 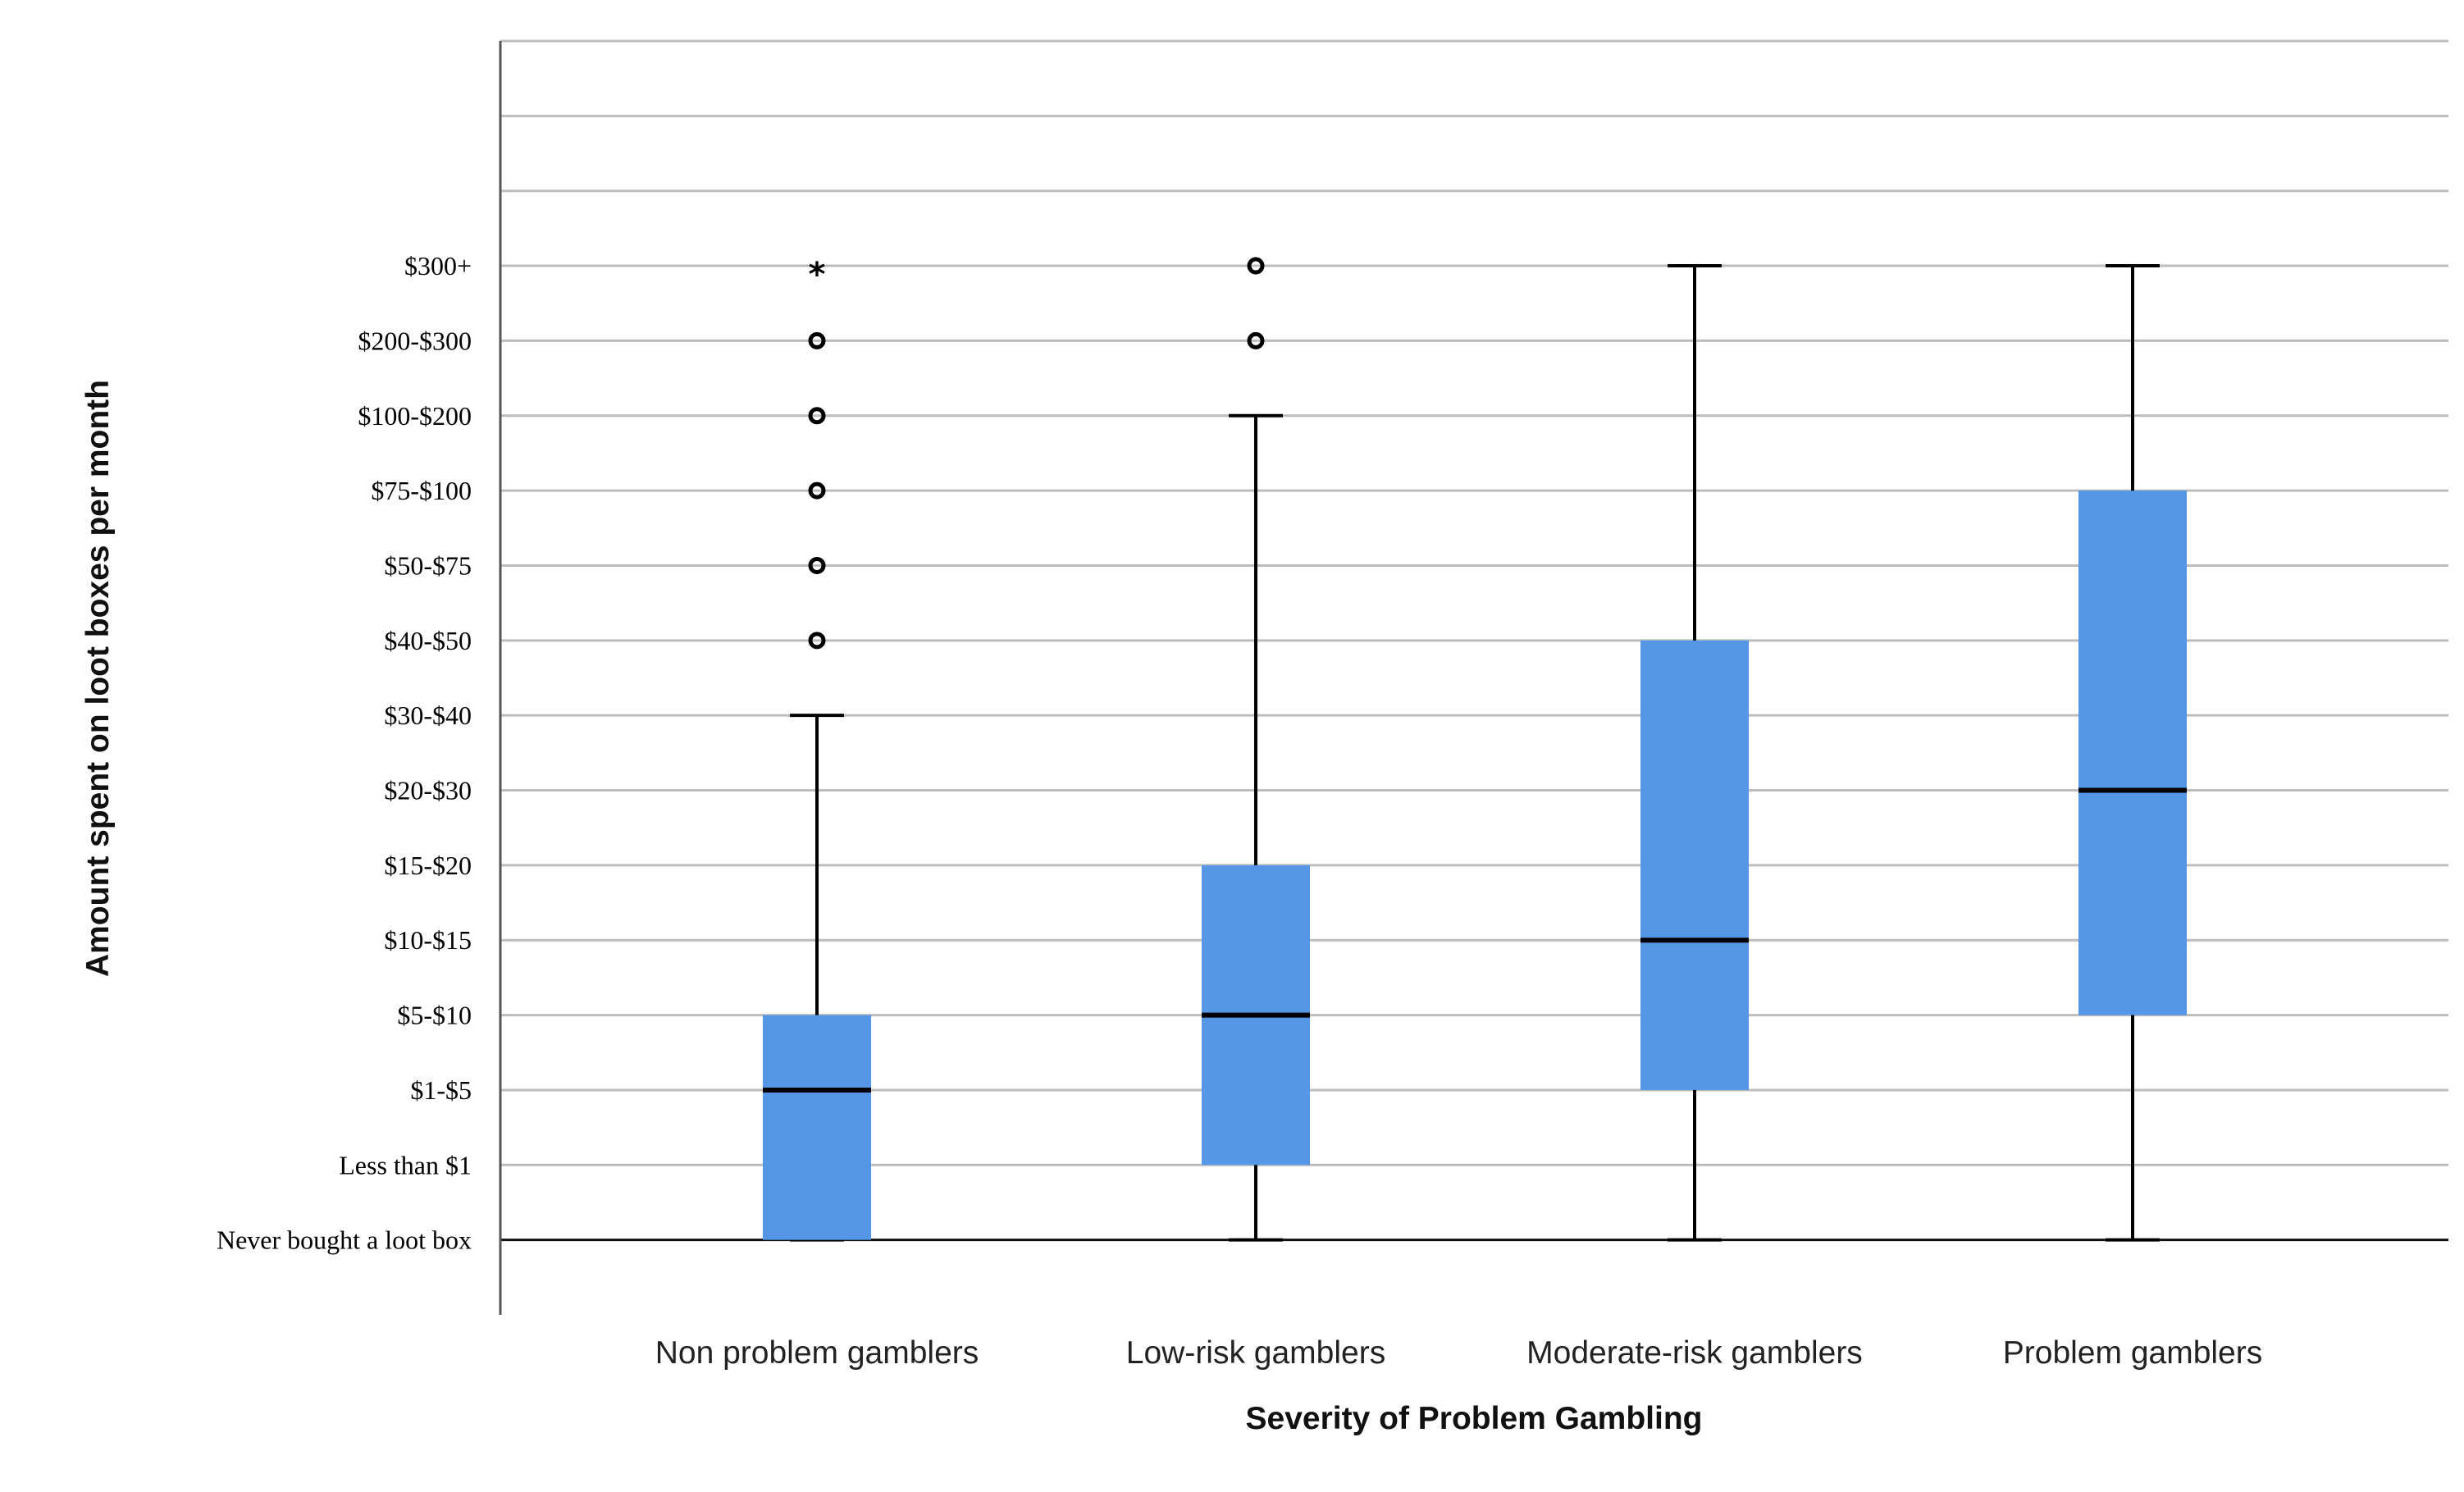 I want to click on y-axis-title: Amount spent on loot boxes per month, so click(x=98, y=679).